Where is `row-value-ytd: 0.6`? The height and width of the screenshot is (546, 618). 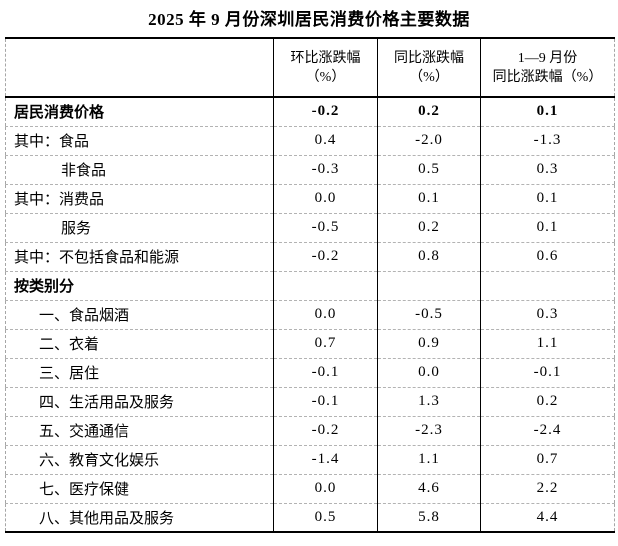 row-value-ytd: 0.6 is located at coordinates (547, 256).